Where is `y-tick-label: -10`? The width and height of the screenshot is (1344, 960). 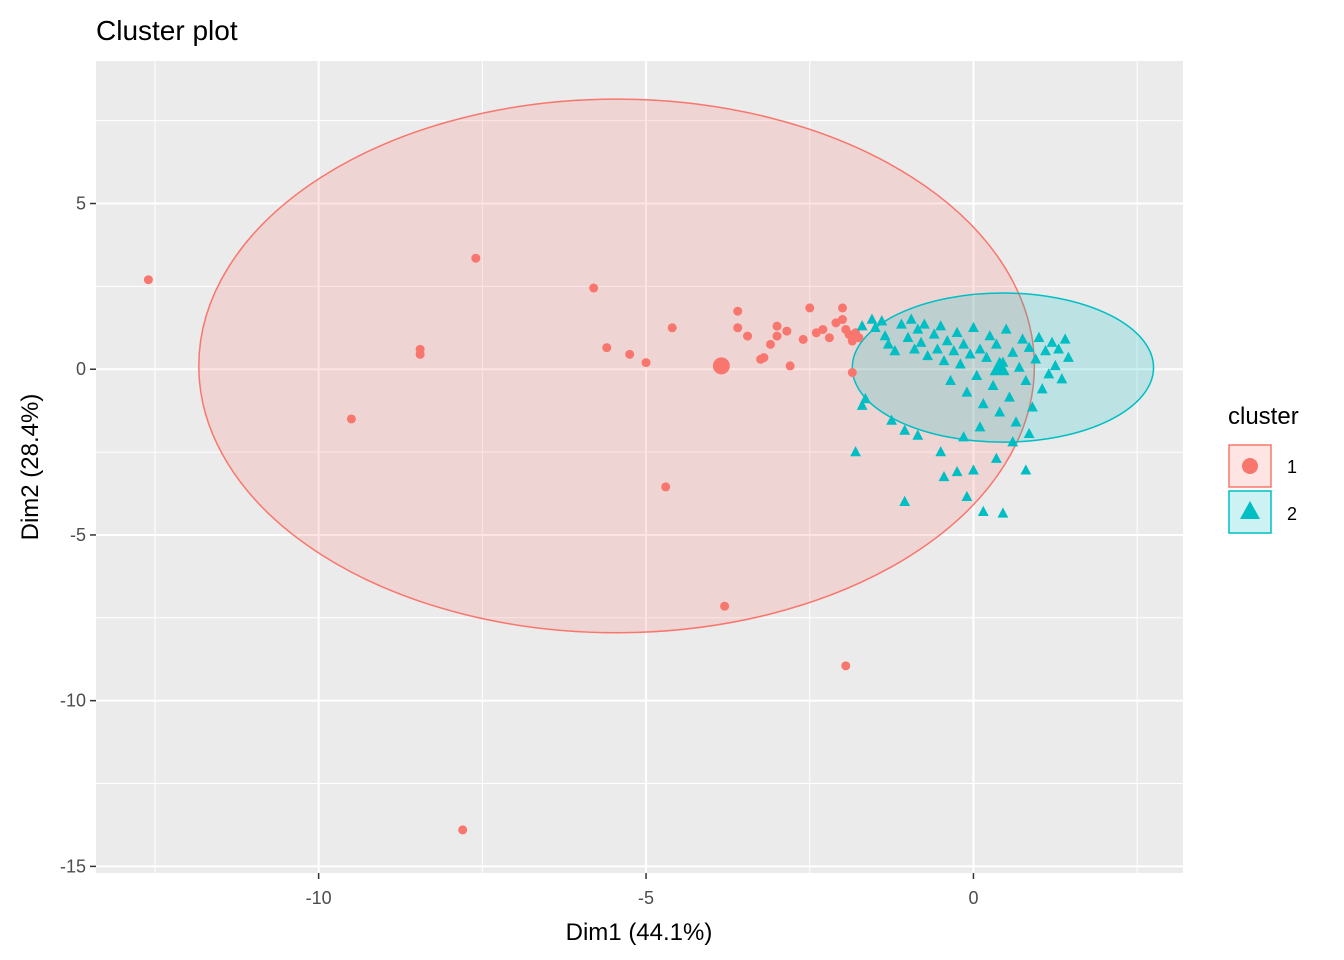
y-tick-label: -10 is located at coordinates (73, 701).